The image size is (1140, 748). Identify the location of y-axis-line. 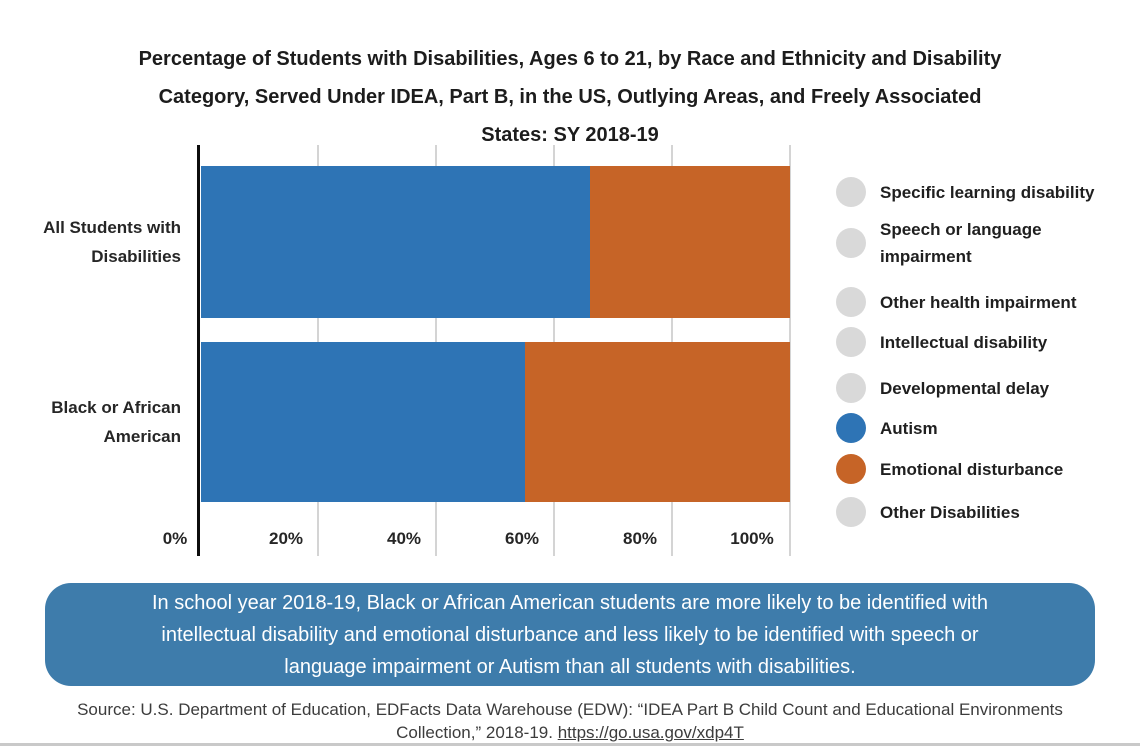
(198, 350).